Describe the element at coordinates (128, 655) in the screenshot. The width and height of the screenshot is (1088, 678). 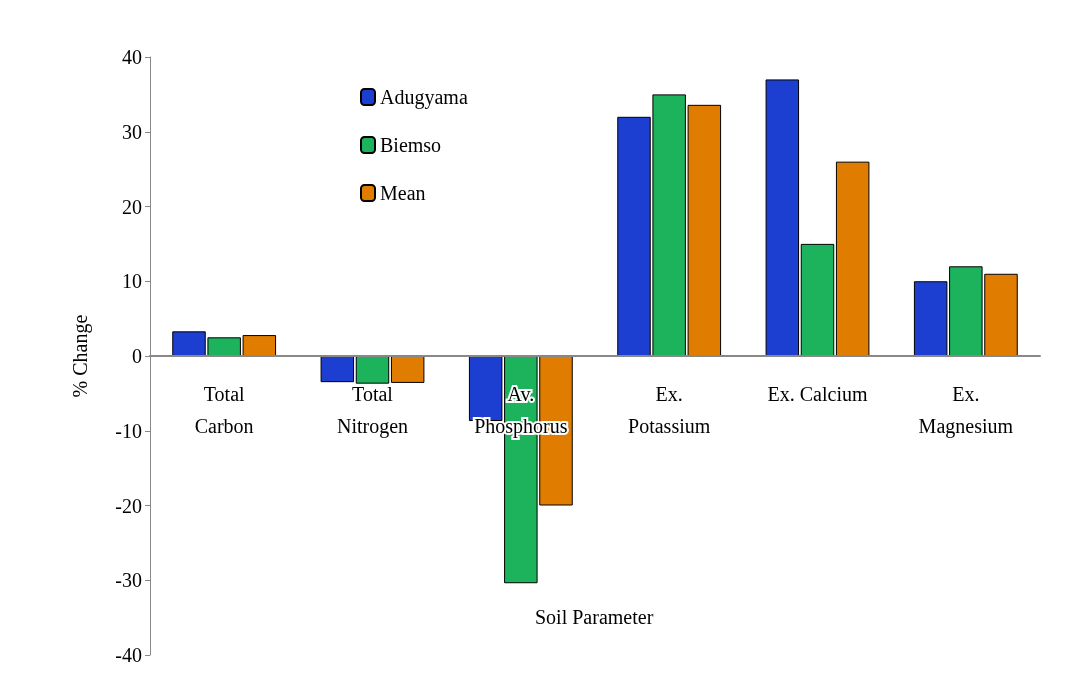
I see `y-tick-label: -40` at that location.